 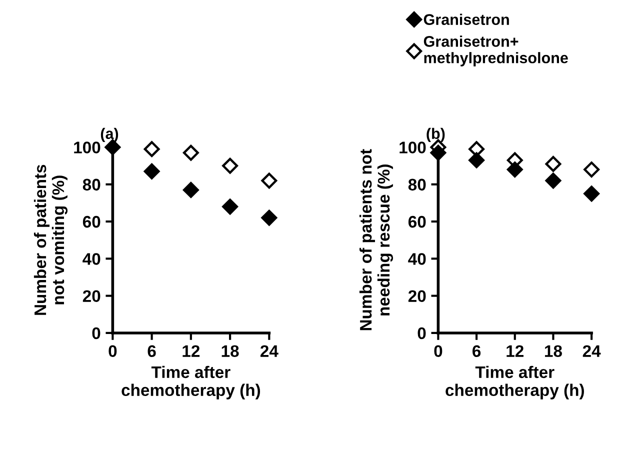 What do you see at coordinates (51, 239) in the screenshot?
I see `y-axis-title: Number of patients not vomiting (%)` at bounding box center [51, 239].